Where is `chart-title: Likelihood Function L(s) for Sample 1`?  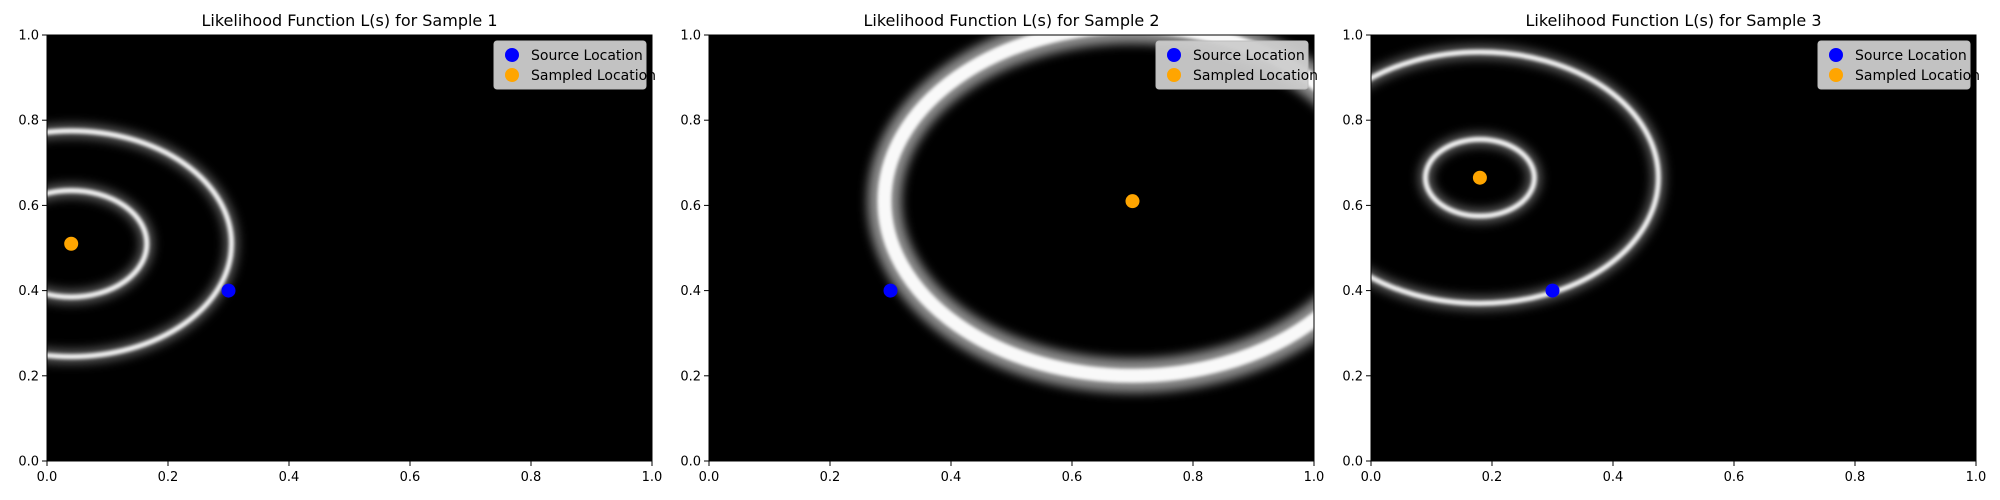
chart-title: Likelihood Function L(s) for Sample 1 is located at coordinates (349, 20).